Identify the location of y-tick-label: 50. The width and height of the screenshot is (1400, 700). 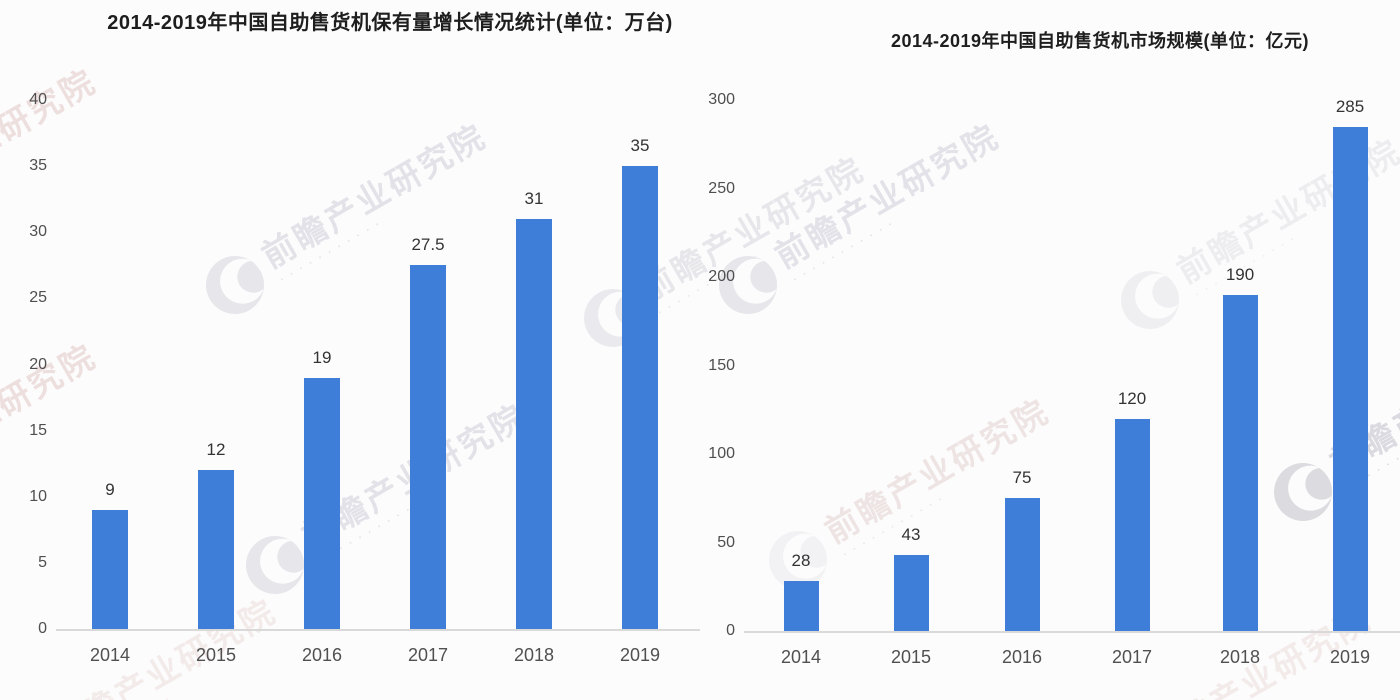
(726, 542).